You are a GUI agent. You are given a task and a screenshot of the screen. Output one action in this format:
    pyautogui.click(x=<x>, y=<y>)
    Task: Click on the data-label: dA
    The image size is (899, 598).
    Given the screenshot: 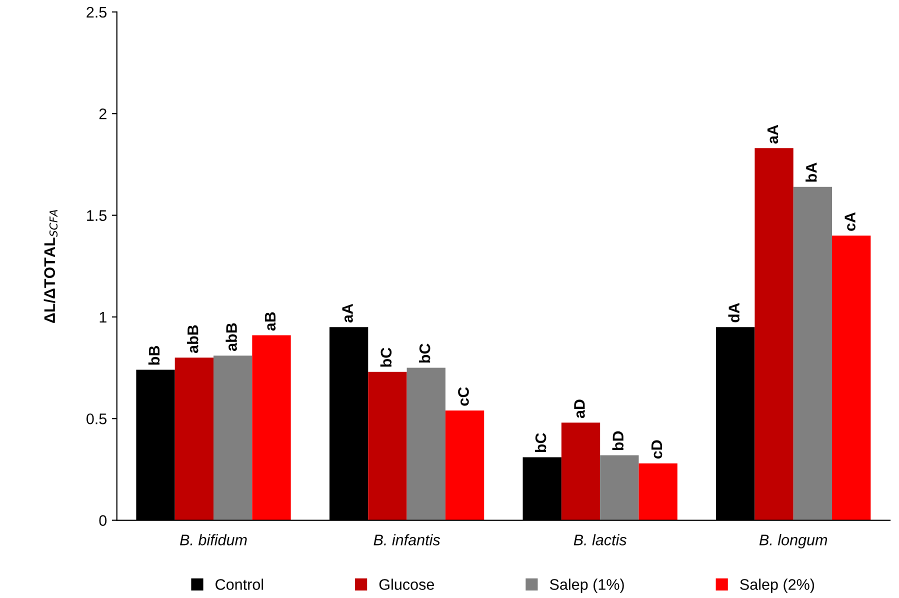 What is the action you would take?
    pyautogui.click(x=734, y=312)
    